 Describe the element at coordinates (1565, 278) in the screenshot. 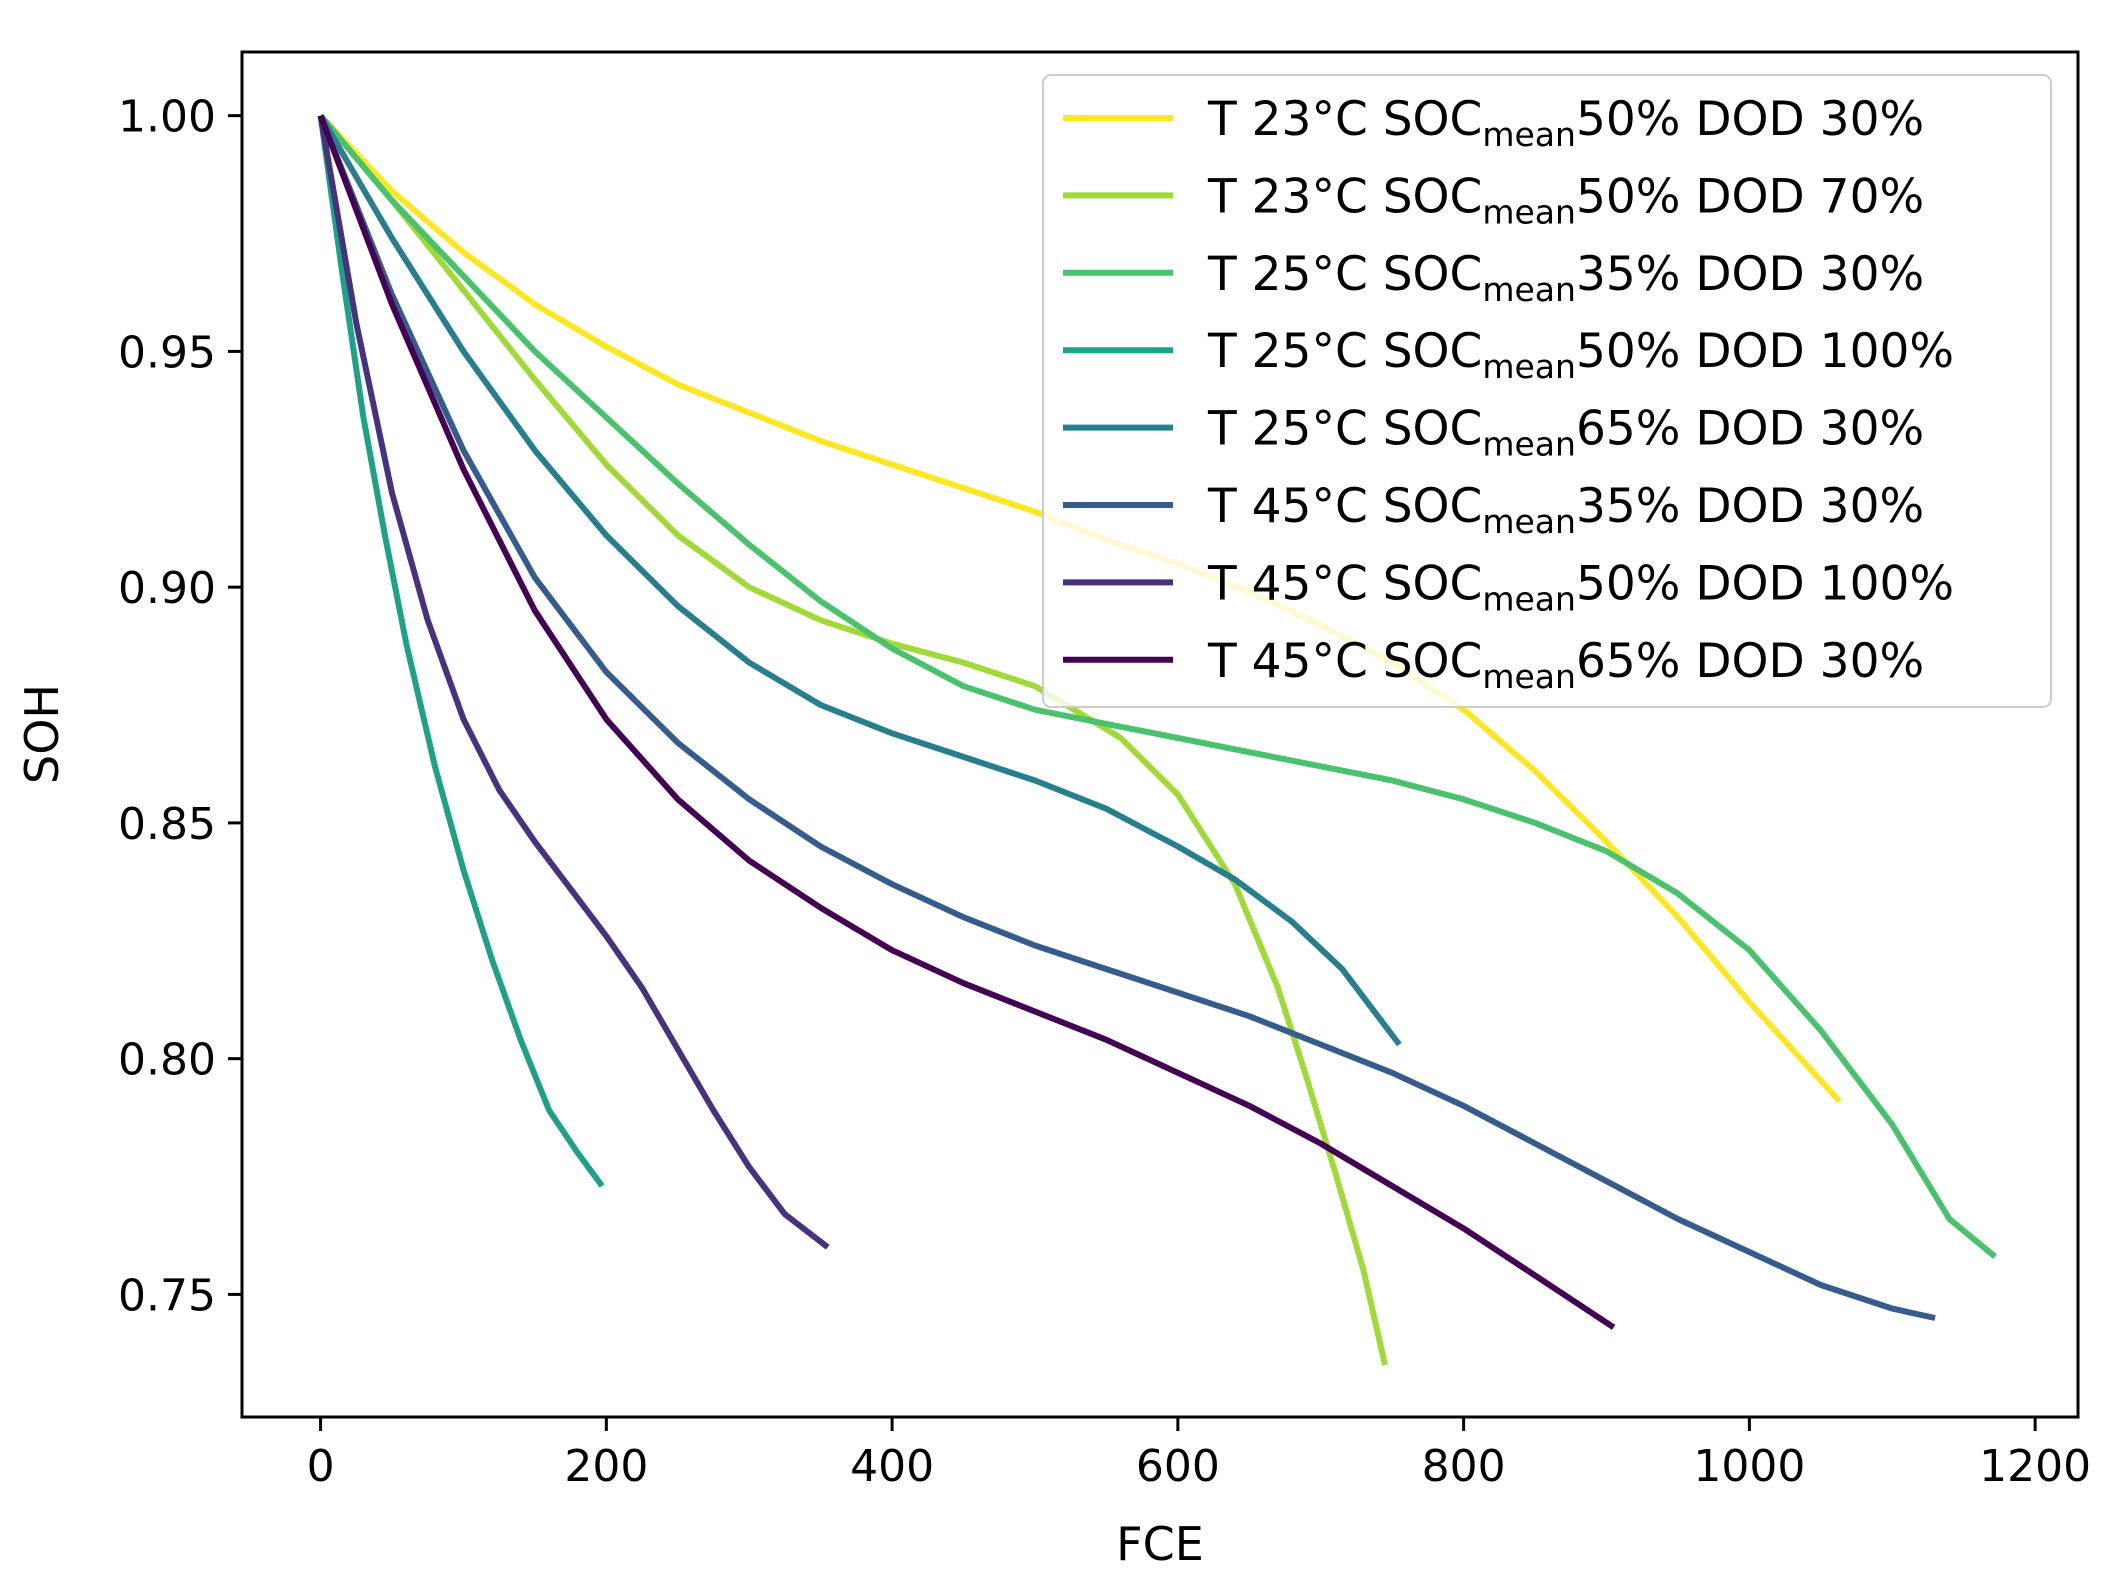

I see `legend-label-3: T 25°C SOCmean35% DOD 30%` at that location.